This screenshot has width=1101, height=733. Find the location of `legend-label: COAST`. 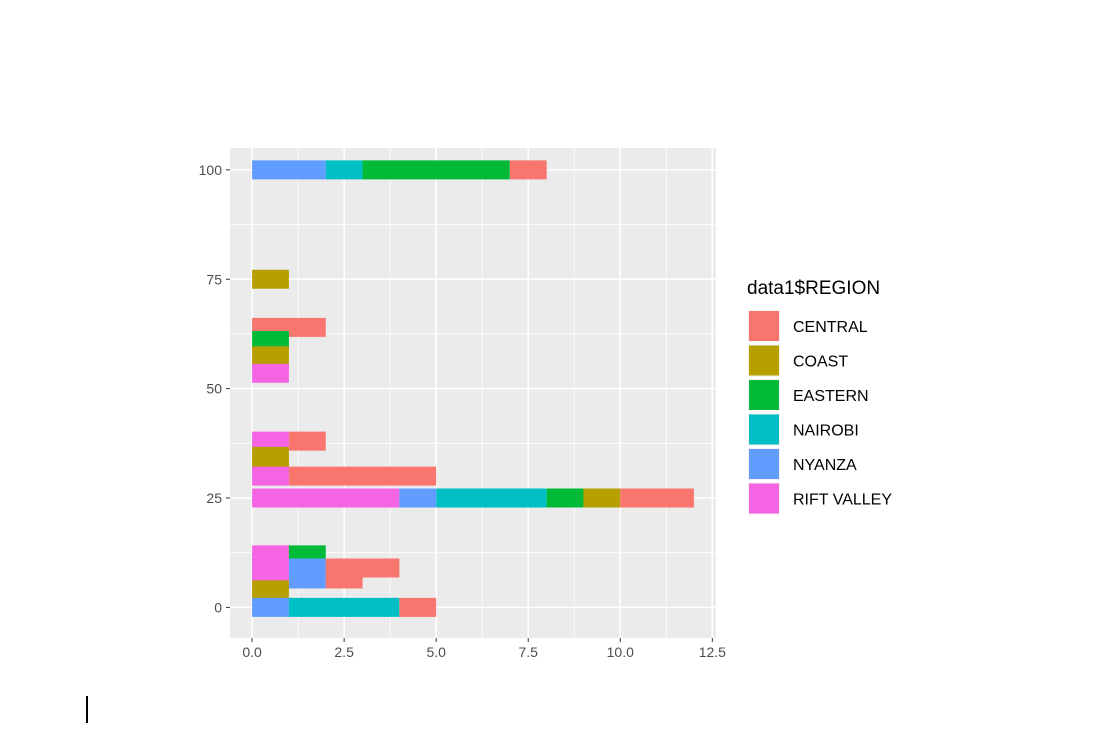

legend-label: COAST is located at coordinates (820, 362).